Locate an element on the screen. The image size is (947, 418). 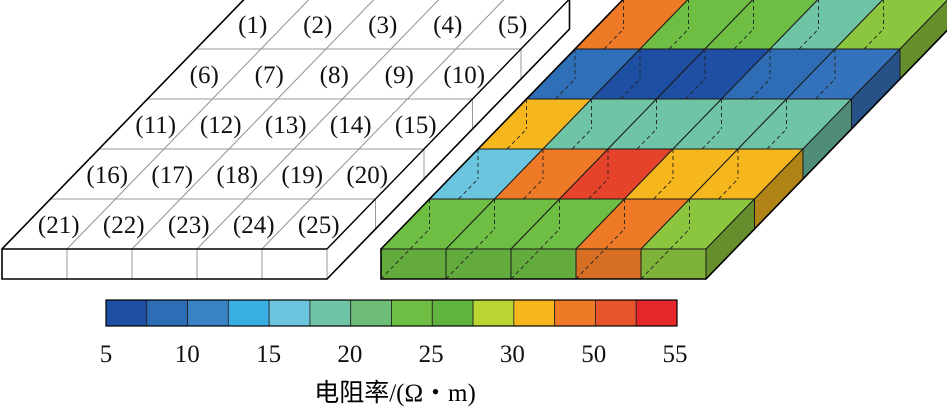
colorbar-tick-label: 55 is located at coordinates (675, 354).